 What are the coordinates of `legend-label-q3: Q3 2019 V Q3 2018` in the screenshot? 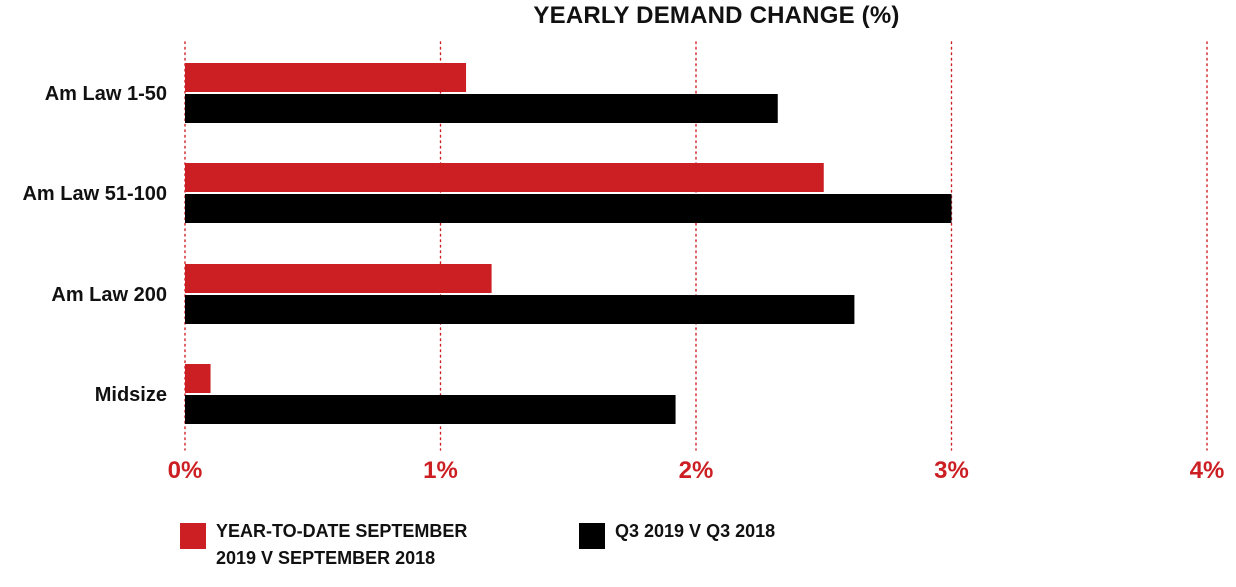 It's located at (695, 531).